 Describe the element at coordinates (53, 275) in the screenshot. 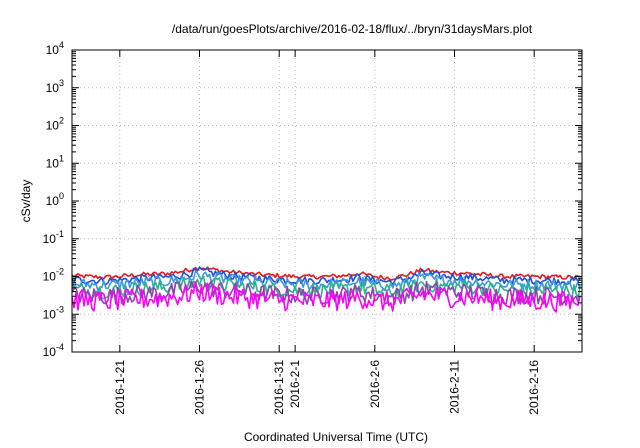

I see `y-tick-label: 10⁻²` at that location.